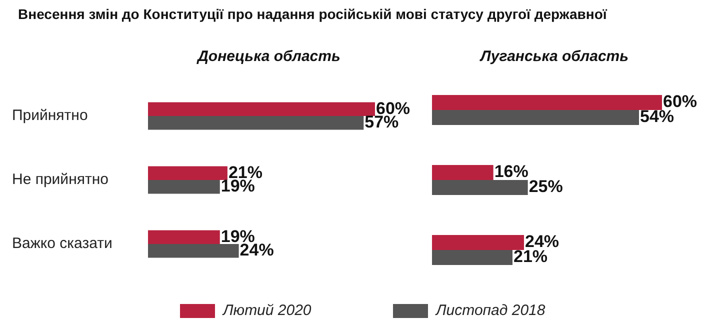 The image size is (717, 333). Describe the element at coordinates (237, 186) in the screenshot. I see `data-label: 19%` at that location.